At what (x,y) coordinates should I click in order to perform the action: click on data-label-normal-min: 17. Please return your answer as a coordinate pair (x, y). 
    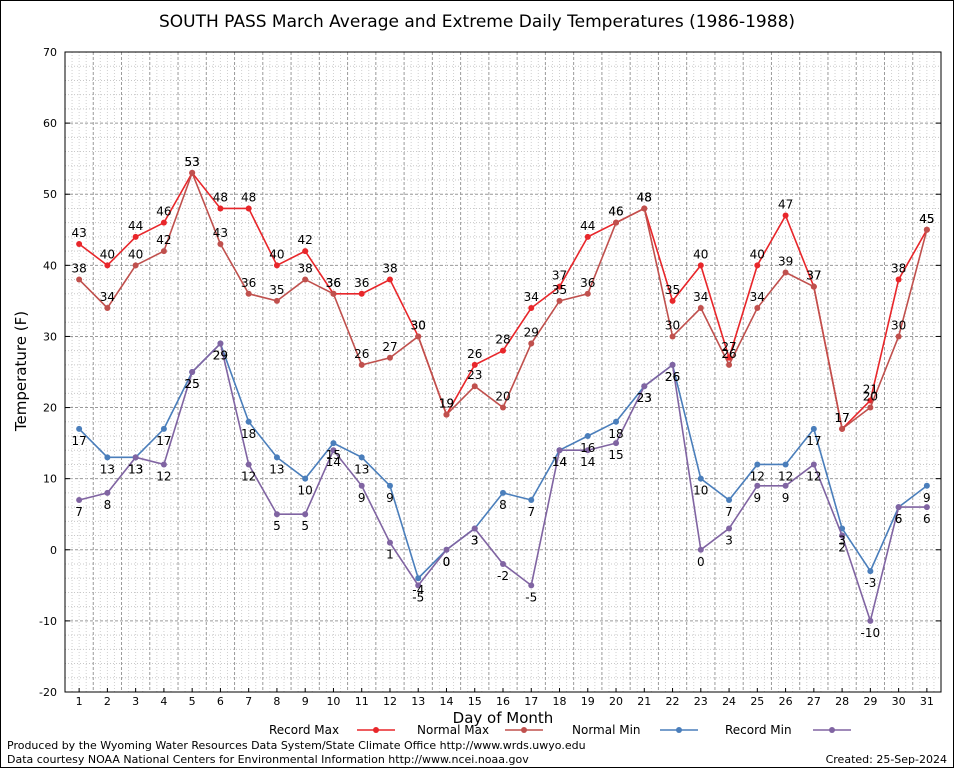
    Looking at the image, I should click on (813, 441).